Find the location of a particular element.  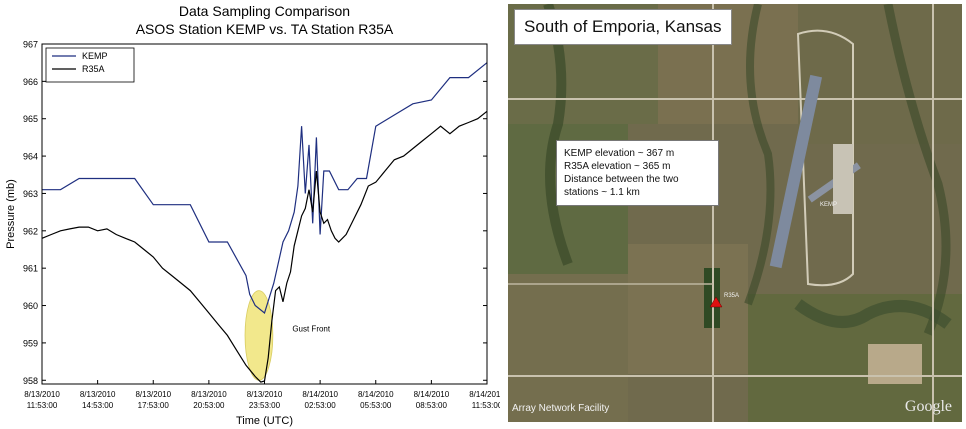

y-tick-label: 965 is located at coordinates (30, 119).